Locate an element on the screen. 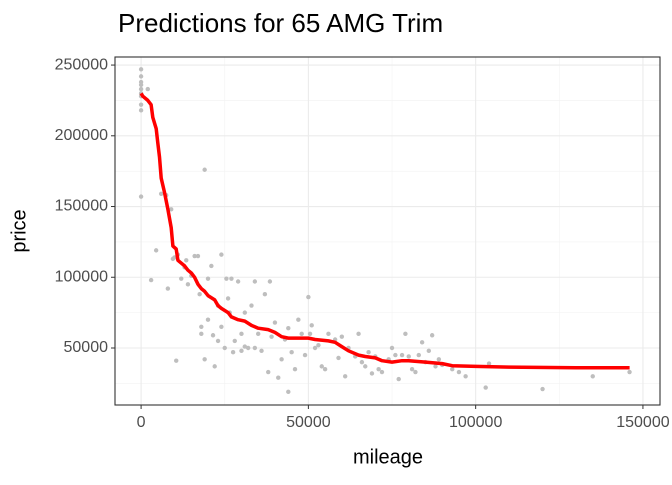  x-tick-label: 150000 is located at coordinates (642, 422).